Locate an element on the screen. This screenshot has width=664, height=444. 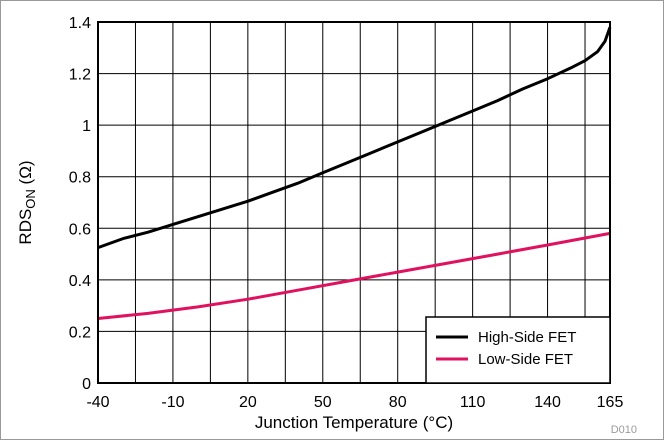
x-tick-label: -10 is located at coordinates (172, 402).